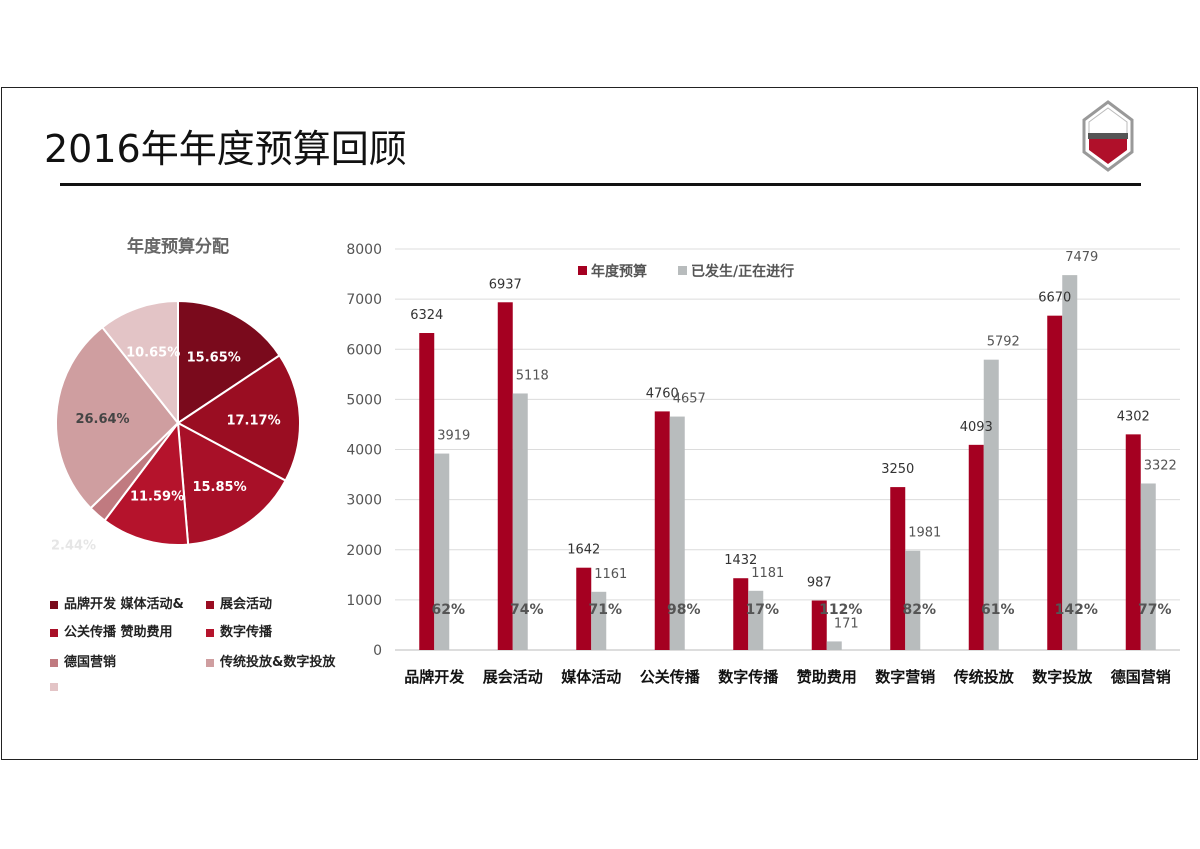 This screenshot has width=1200, height=849. What do you see at coordinates (364, 551) in the screenshot?
I see `y-tick-label: 2000` at bounding box center [364, 551].